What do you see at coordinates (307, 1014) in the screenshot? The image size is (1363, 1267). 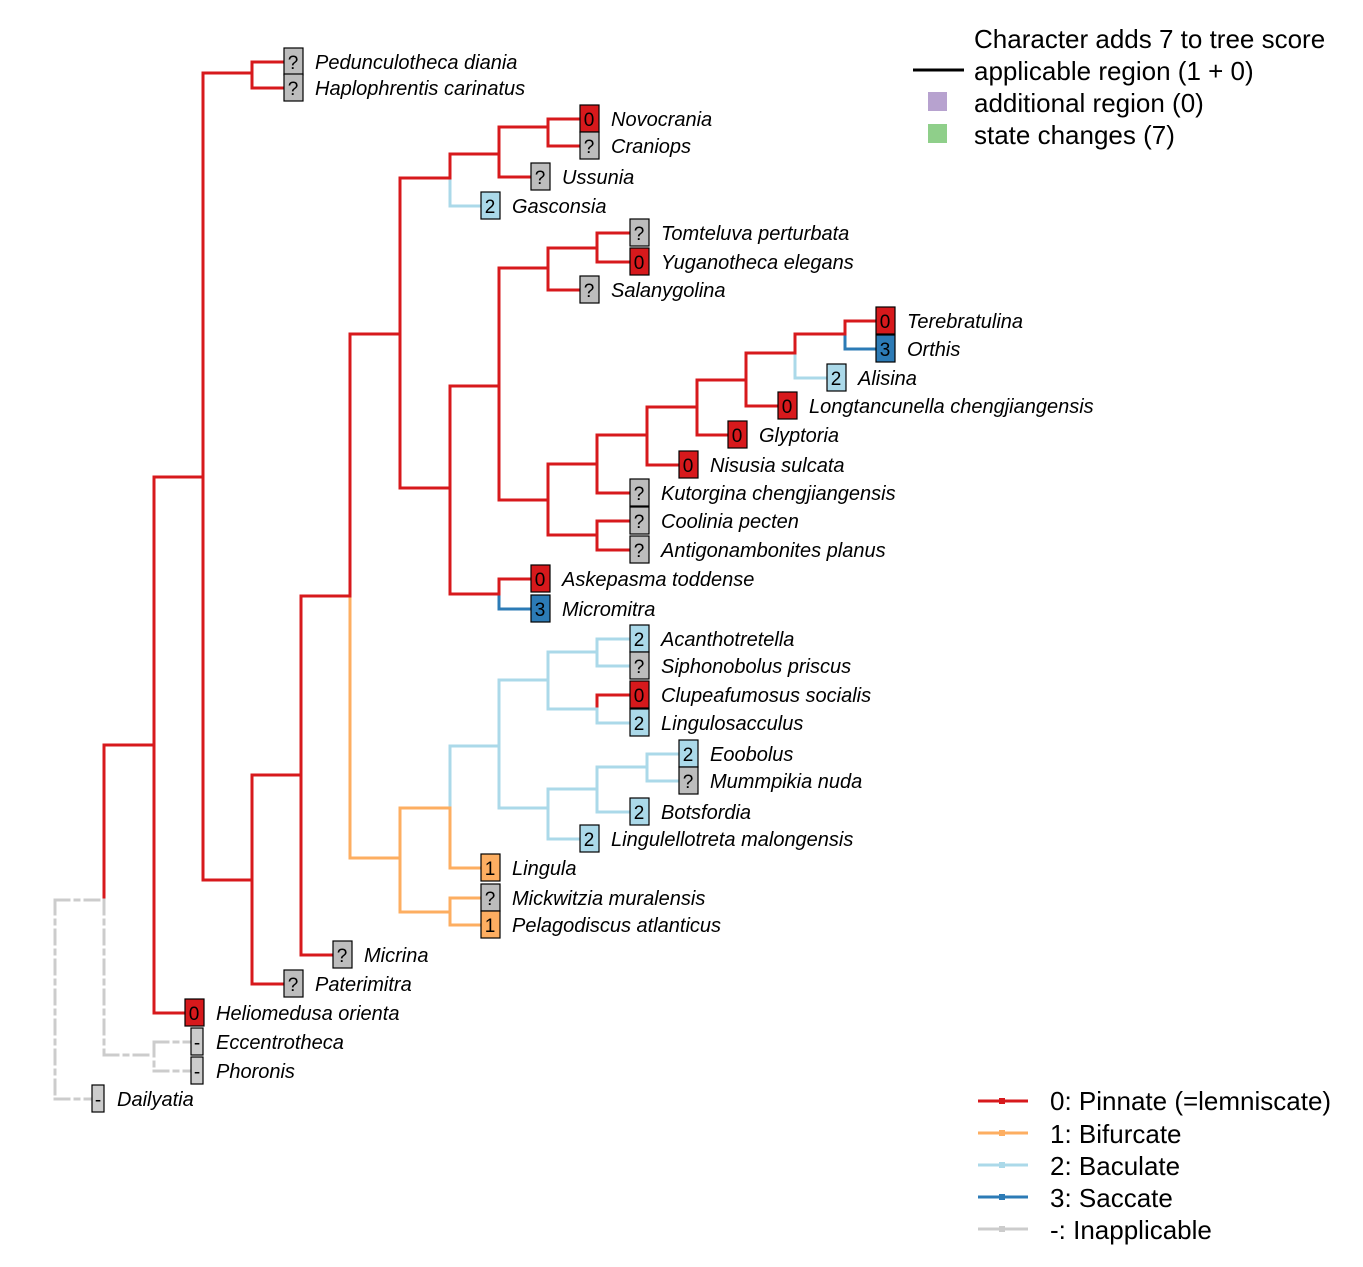 I see `taxon-label: Heliomedusa orienta` at bounding box center [307, 1014].